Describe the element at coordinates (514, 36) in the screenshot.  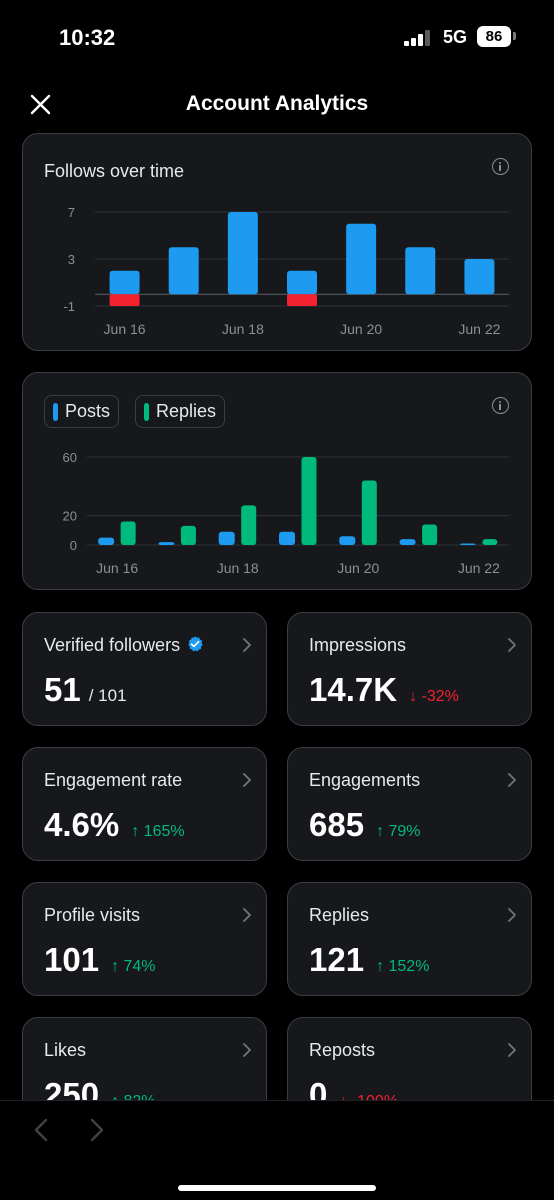
I see `battery-nub` at that location.